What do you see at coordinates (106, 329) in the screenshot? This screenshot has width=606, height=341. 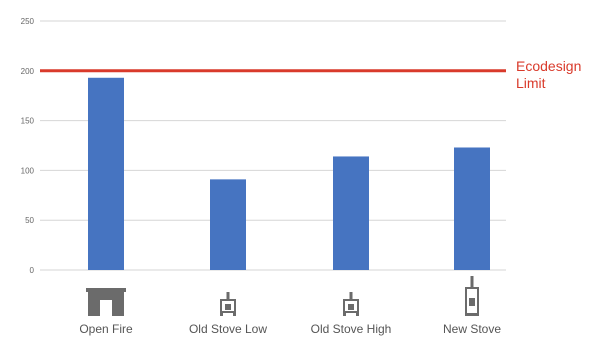 I see `x-category-label: Open Fire` at bounding box center [106, 329].